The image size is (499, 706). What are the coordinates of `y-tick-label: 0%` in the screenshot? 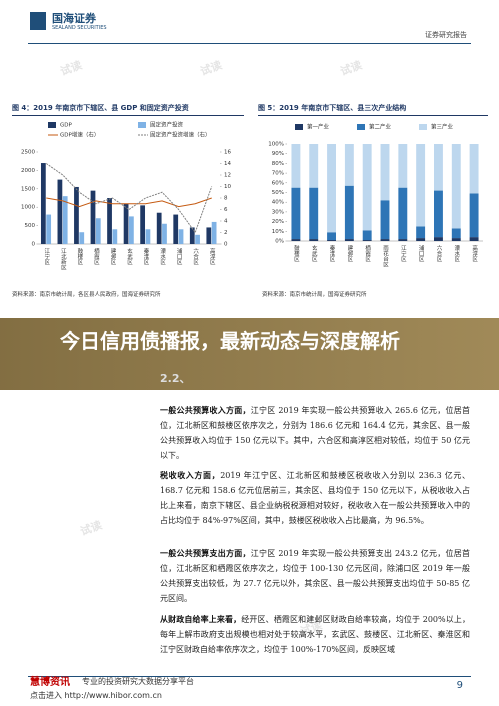 It's located at (279, 242).